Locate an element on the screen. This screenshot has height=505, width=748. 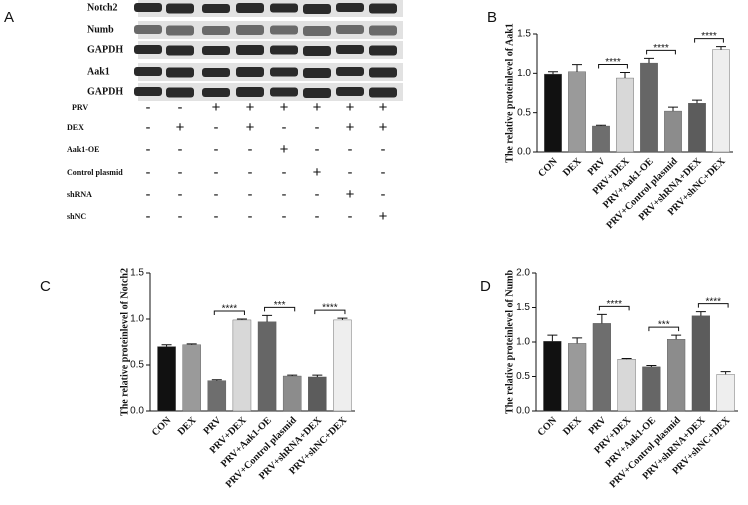
significance-label: *** is located at coordinates (664, 325).